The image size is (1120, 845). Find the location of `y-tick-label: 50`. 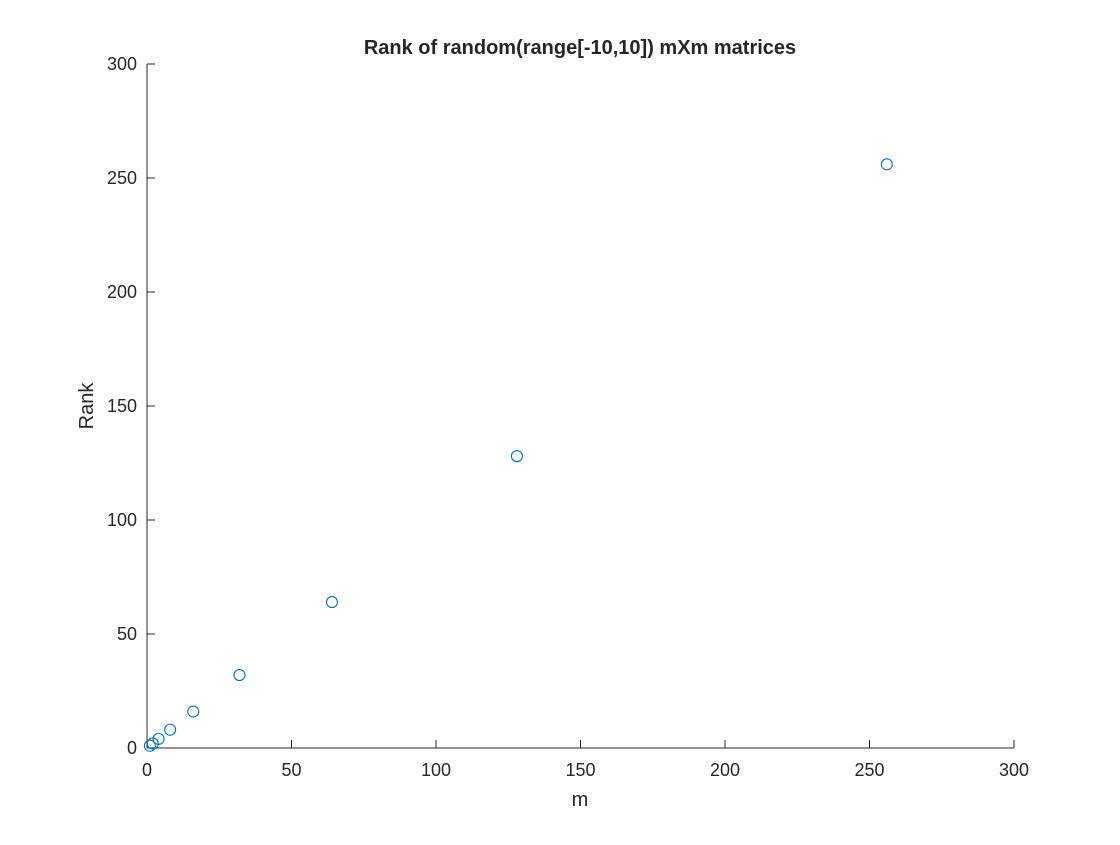

y-tick-label: 50 is located at coordinates (127, 634).